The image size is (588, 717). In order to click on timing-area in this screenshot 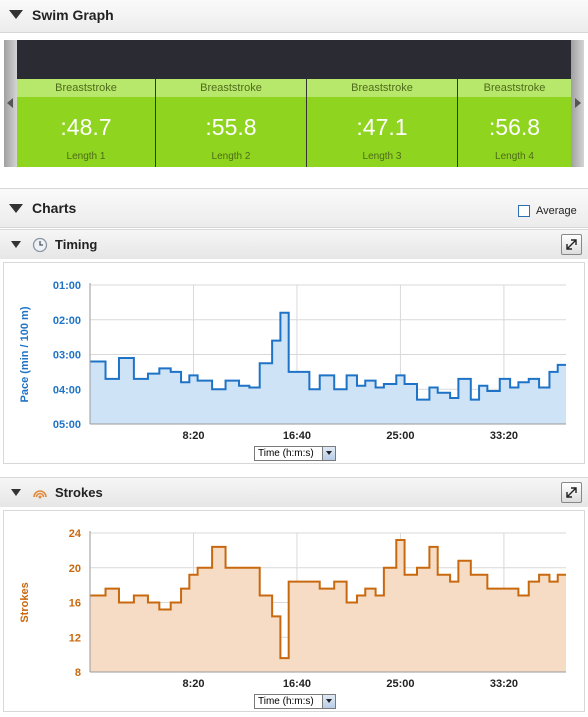, I will do `click(328, 368)`.